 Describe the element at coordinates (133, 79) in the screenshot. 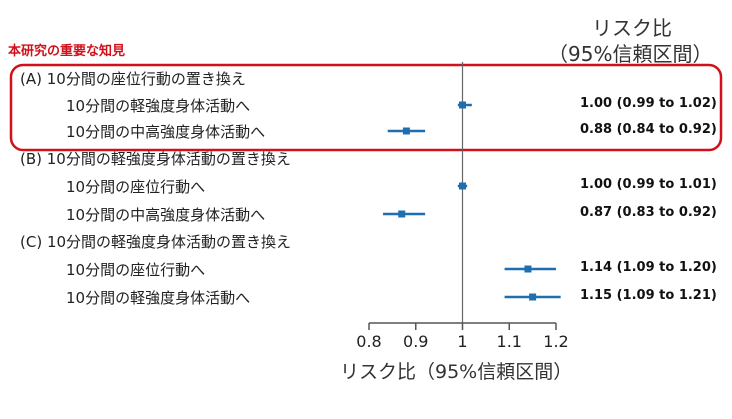

I see `group-label: (A) 10分間の座位行動の置き換え` at that location.